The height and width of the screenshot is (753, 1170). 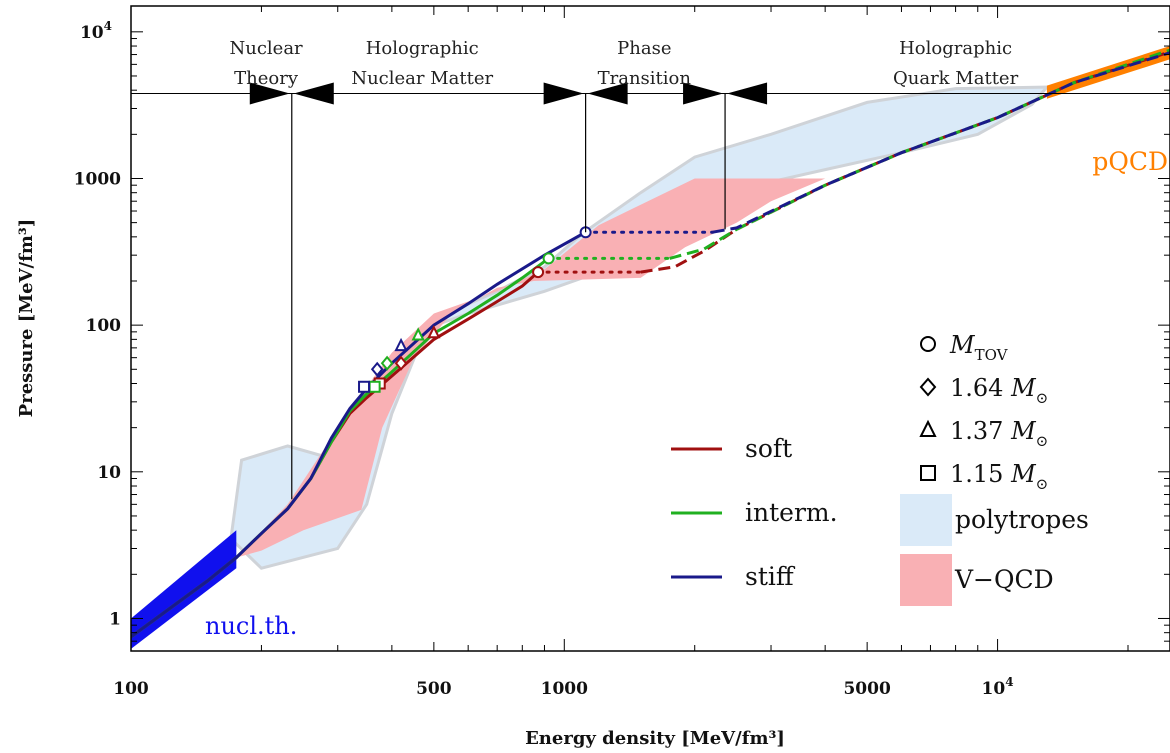 What do you see at coordinates (422, 78) in the screenshot?
I see `region-label: Nuclear Matter` at bounding box center [422, 78].